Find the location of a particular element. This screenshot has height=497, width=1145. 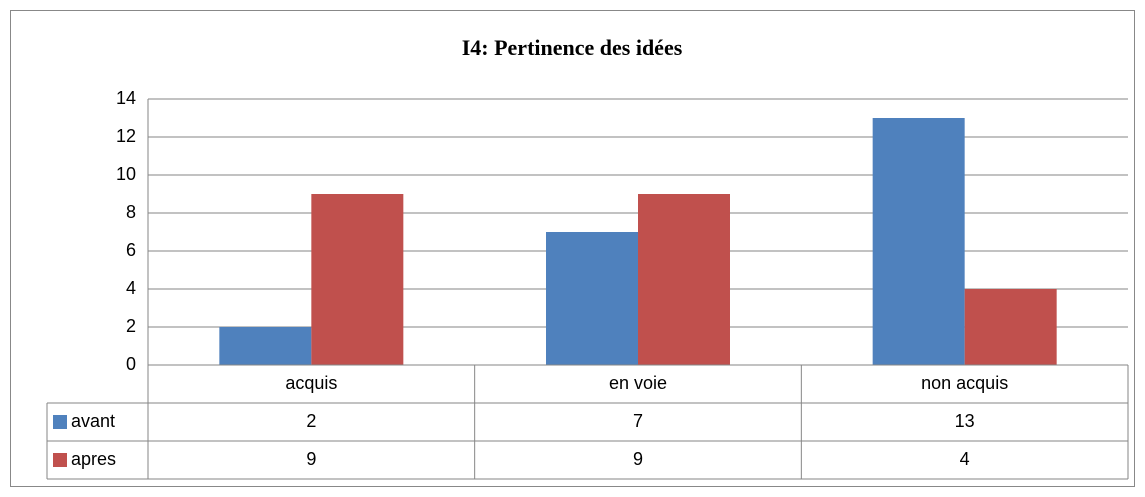

legend-label: apres is located at coordinates (93, 459).